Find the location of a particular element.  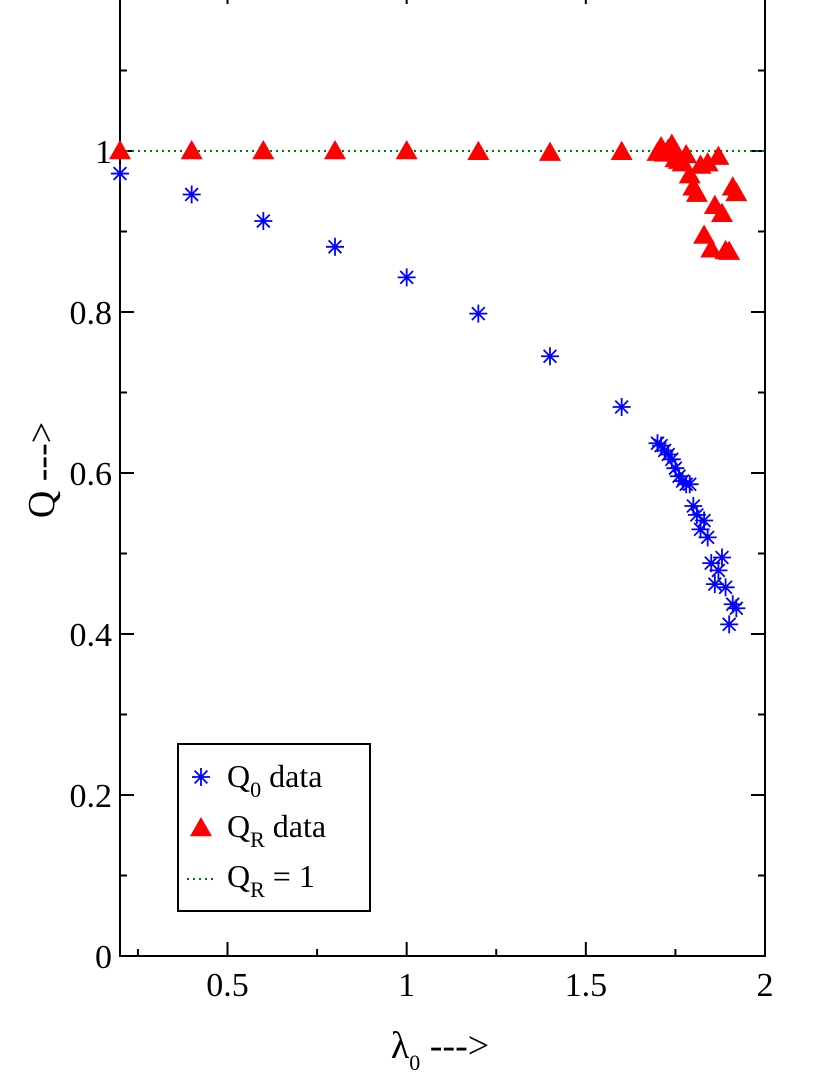

y-tick-label: 0.2 is located at coordinates (91, 796).